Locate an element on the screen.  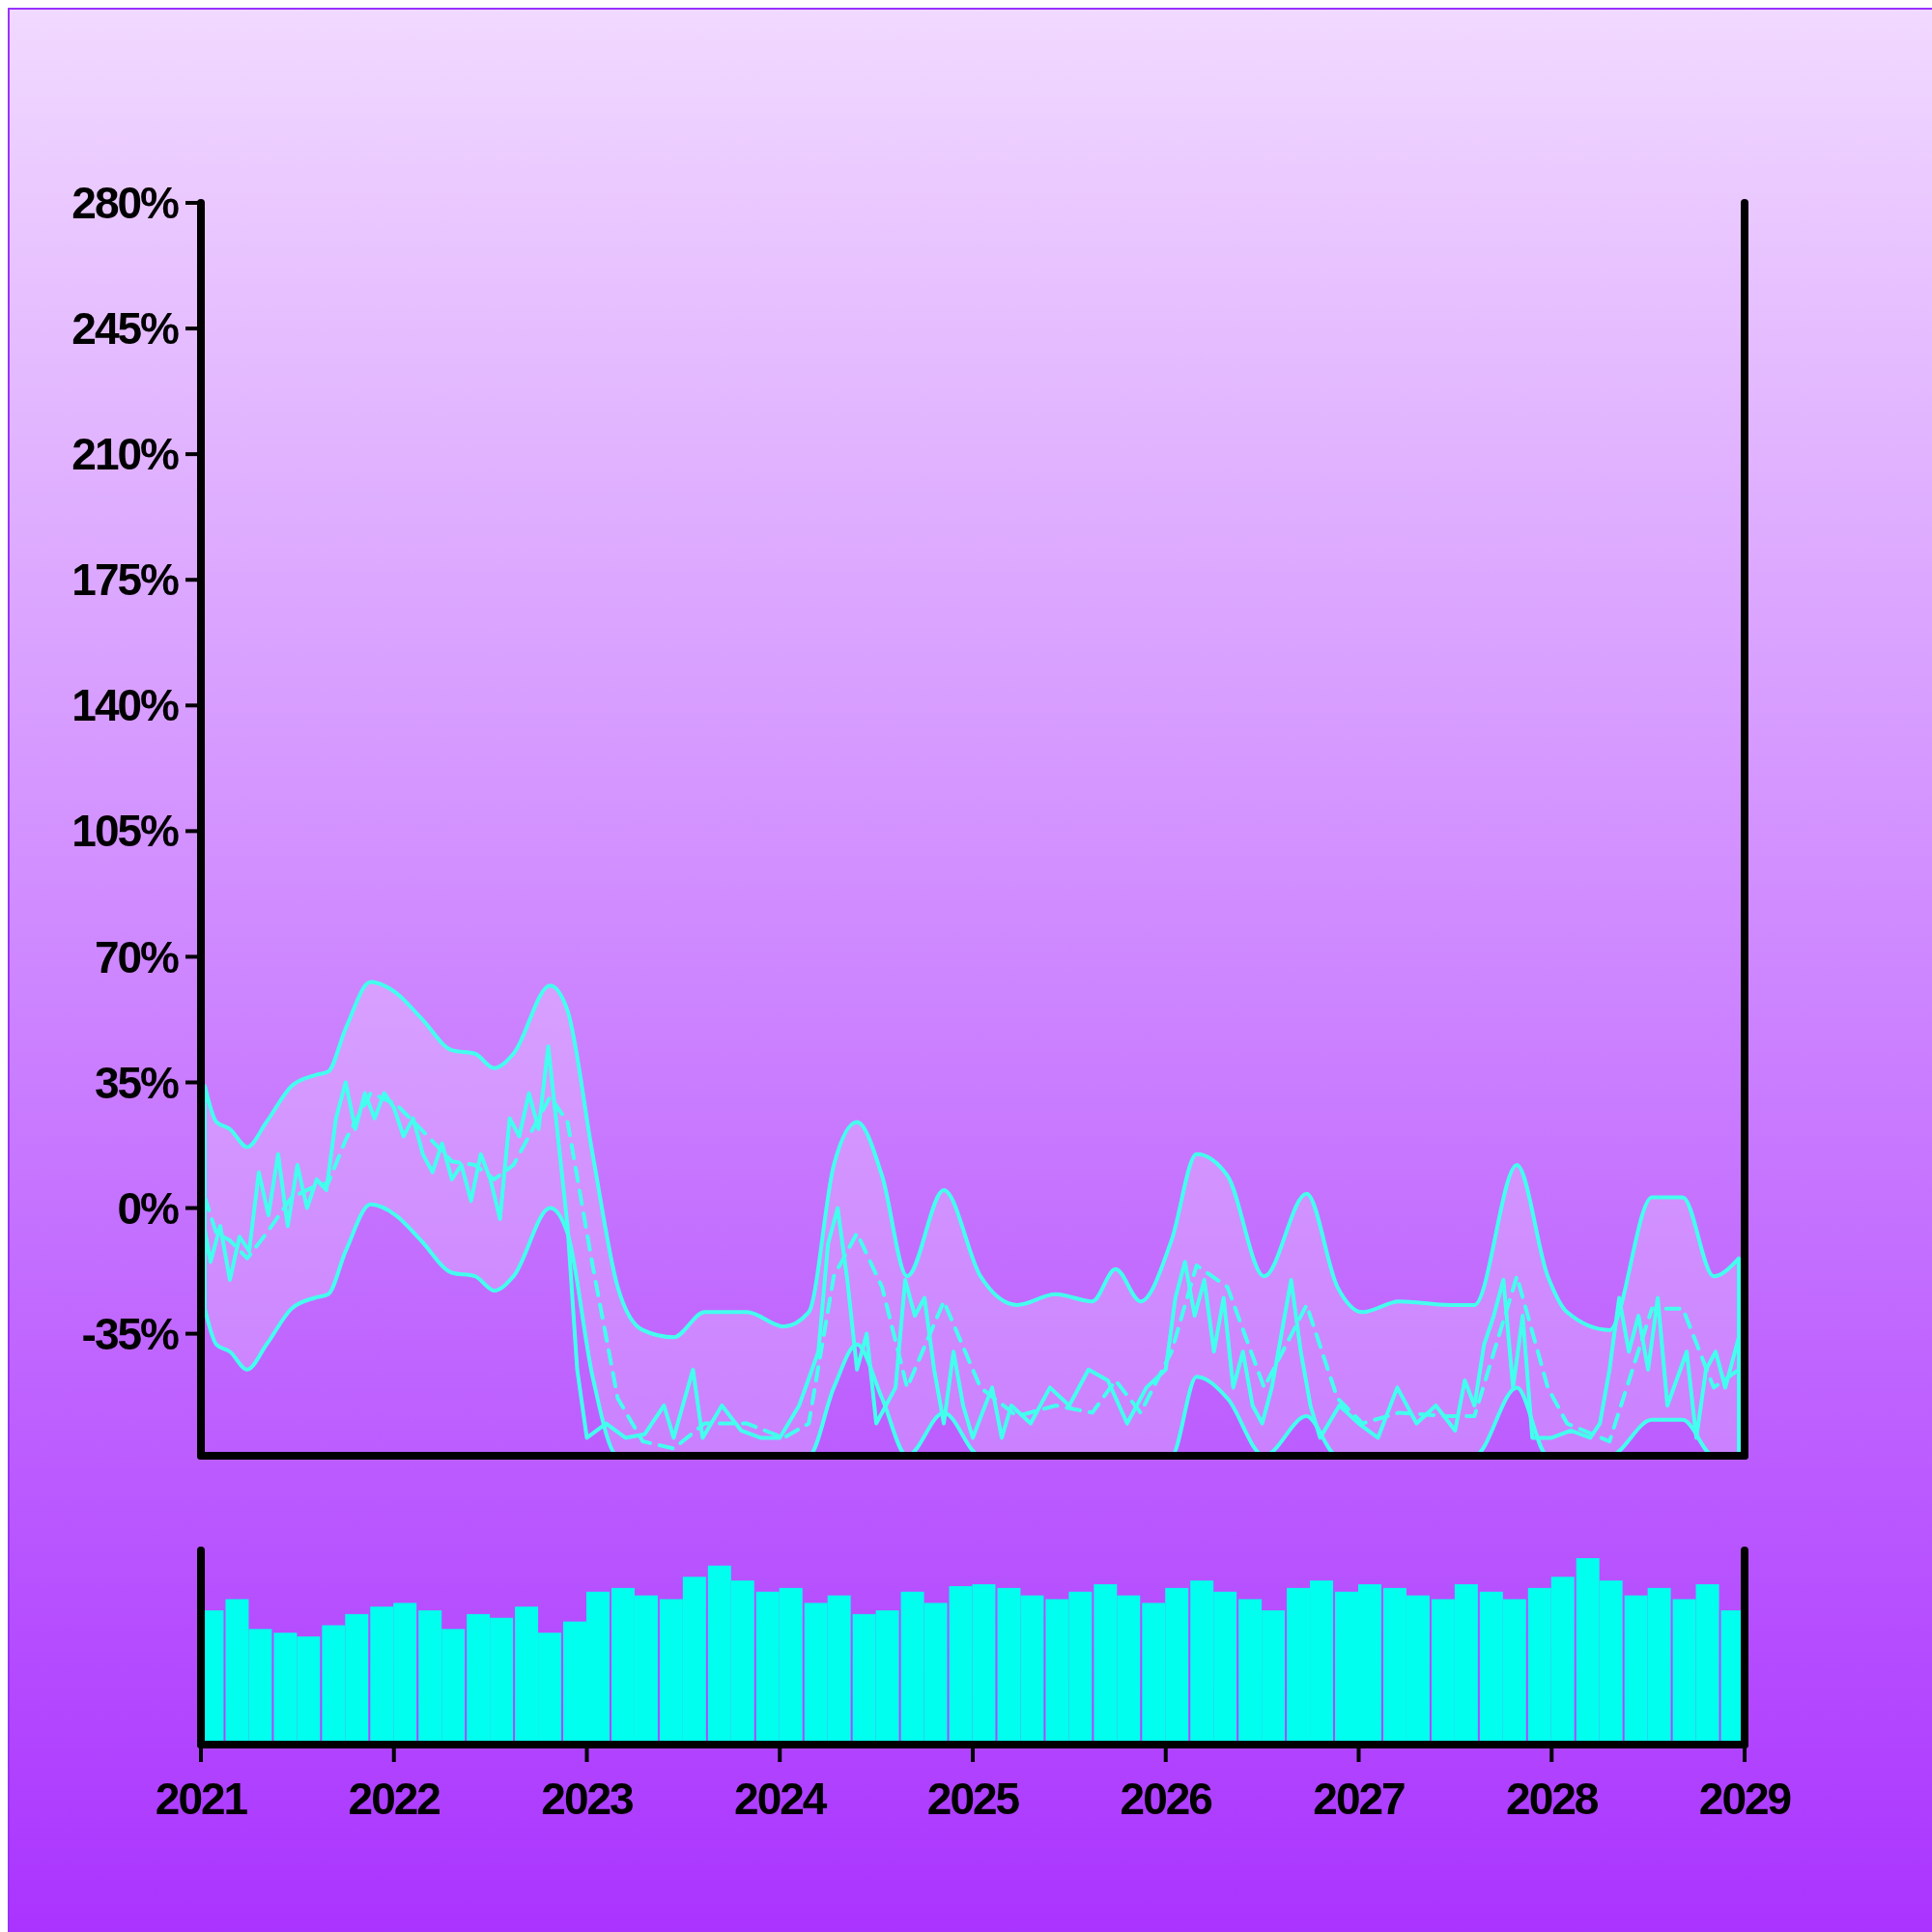
x-tick-label: 2026 is located at coordinates (1166, 1799).